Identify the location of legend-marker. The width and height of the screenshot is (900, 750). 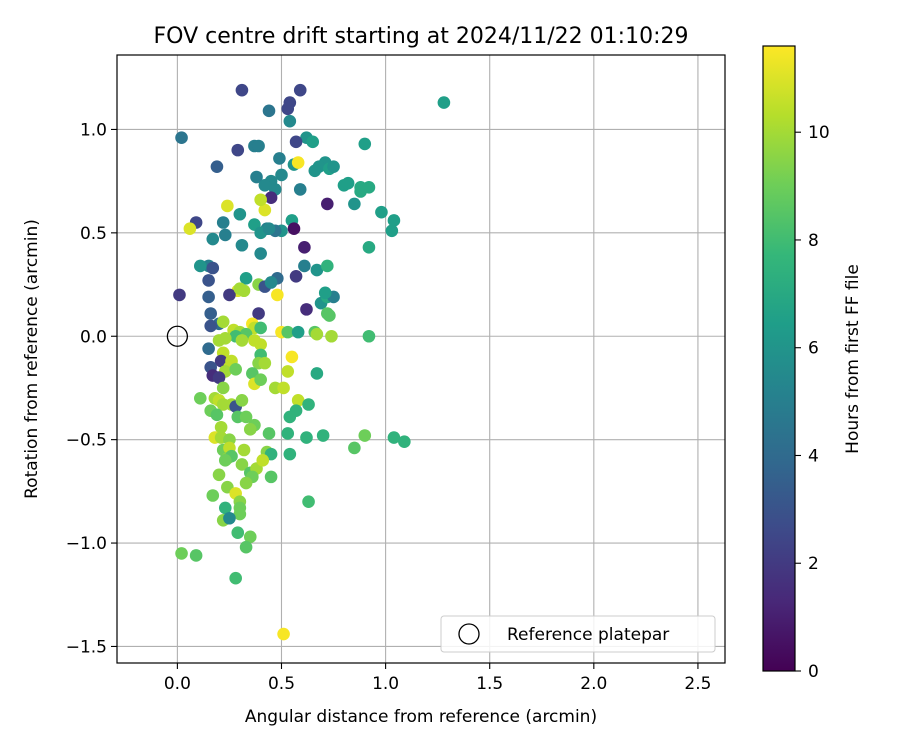
(469, 634).